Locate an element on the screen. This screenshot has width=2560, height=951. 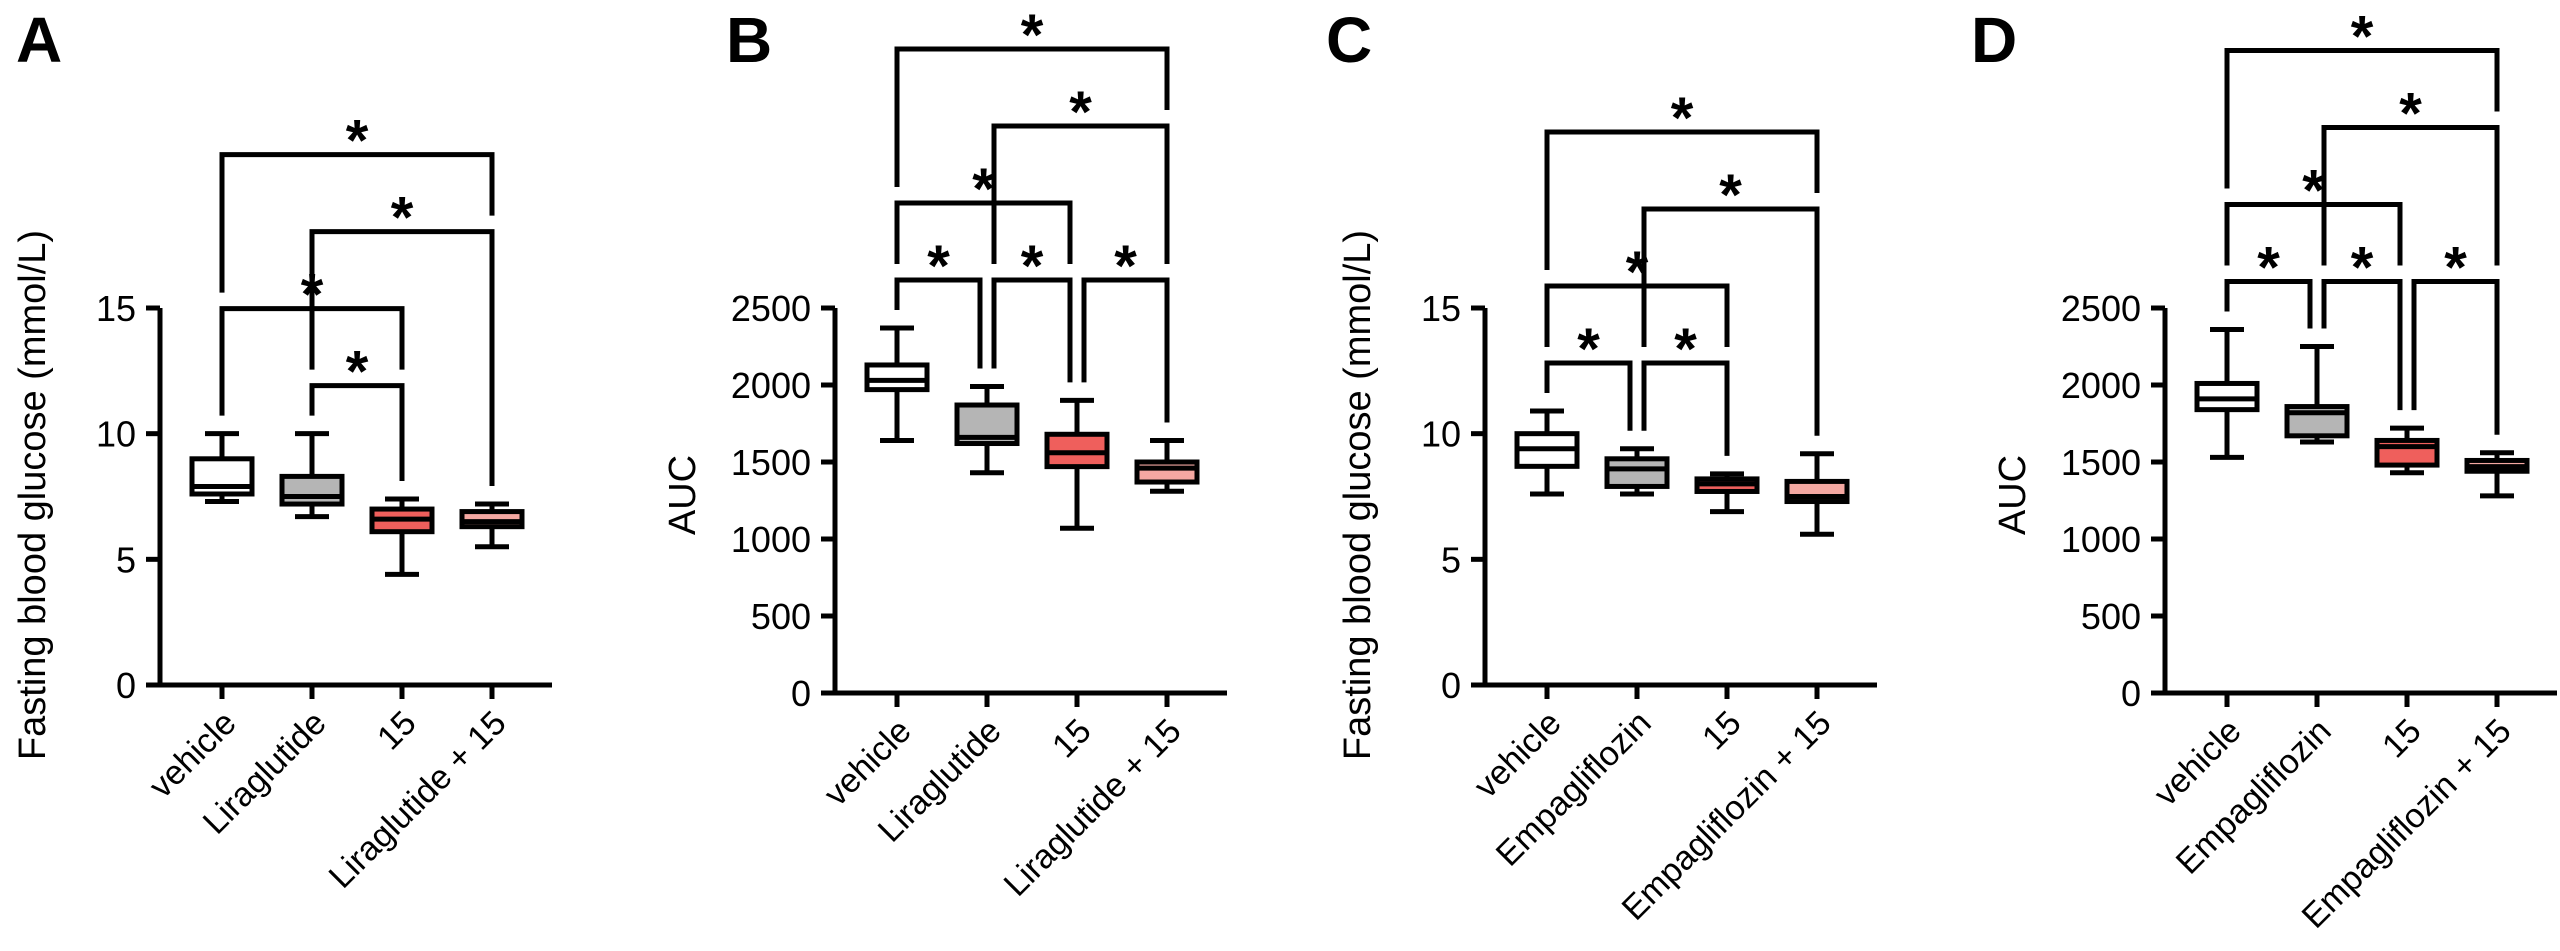
y-tick-label: 5 is located at coordinates (126, 559).